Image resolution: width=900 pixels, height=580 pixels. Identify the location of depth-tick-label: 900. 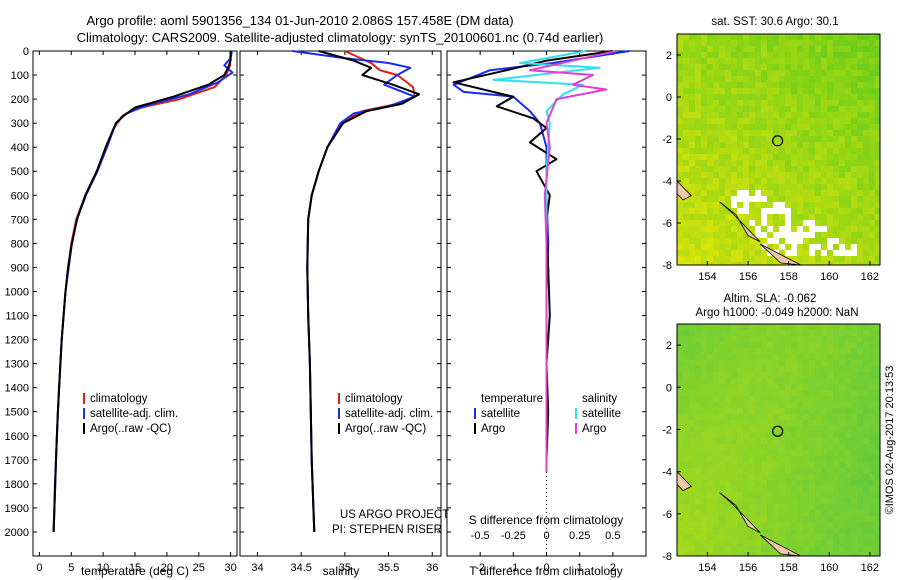
(20, 268).